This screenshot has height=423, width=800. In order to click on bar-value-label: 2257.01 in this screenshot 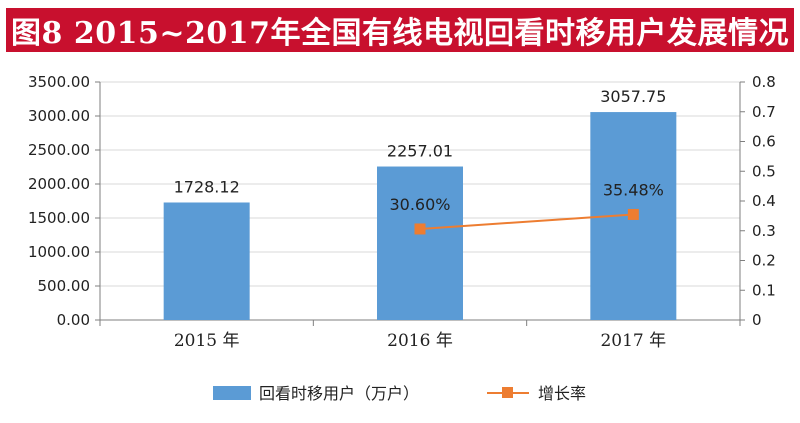, I will do `click(420, 151)`.